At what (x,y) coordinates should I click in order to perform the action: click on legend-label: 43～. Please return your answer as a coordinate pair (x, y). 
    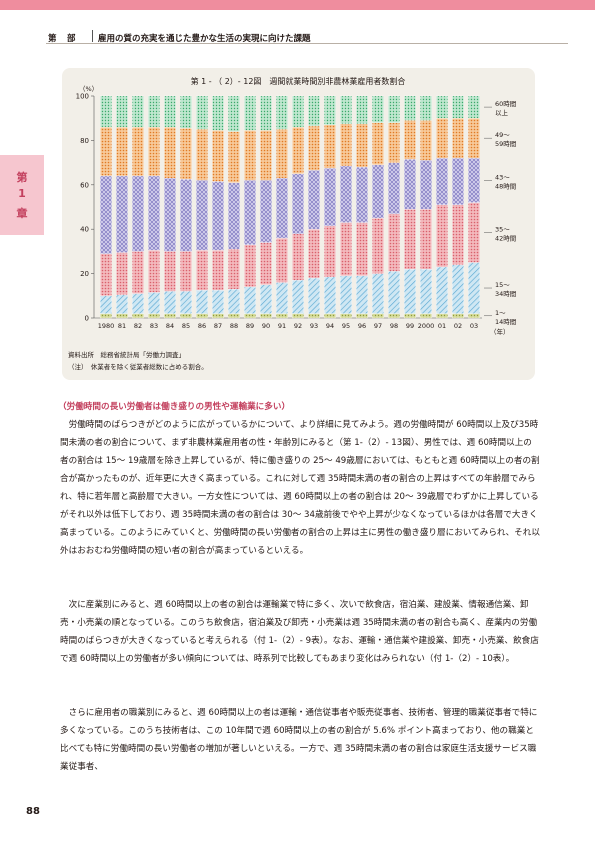
    Looking at the image, I should click on (502, 177).